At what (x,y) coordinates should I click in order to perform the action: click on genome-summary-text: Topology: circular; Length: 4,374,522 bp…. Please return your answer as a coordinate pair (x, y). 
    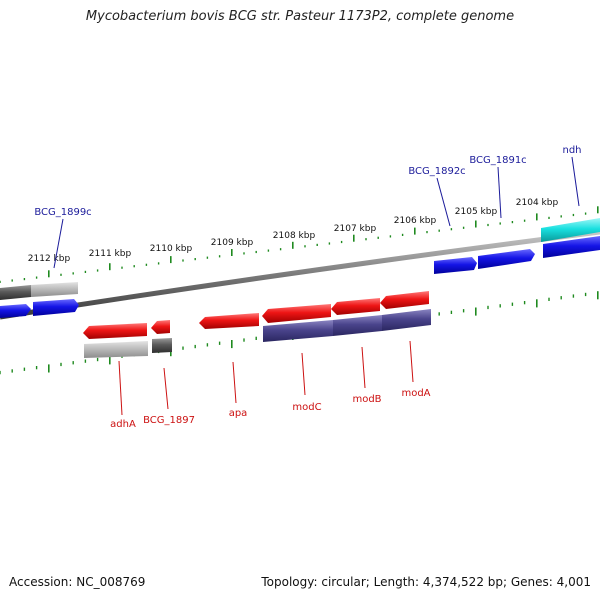
    Looking at the image, I should click on (426, 582).